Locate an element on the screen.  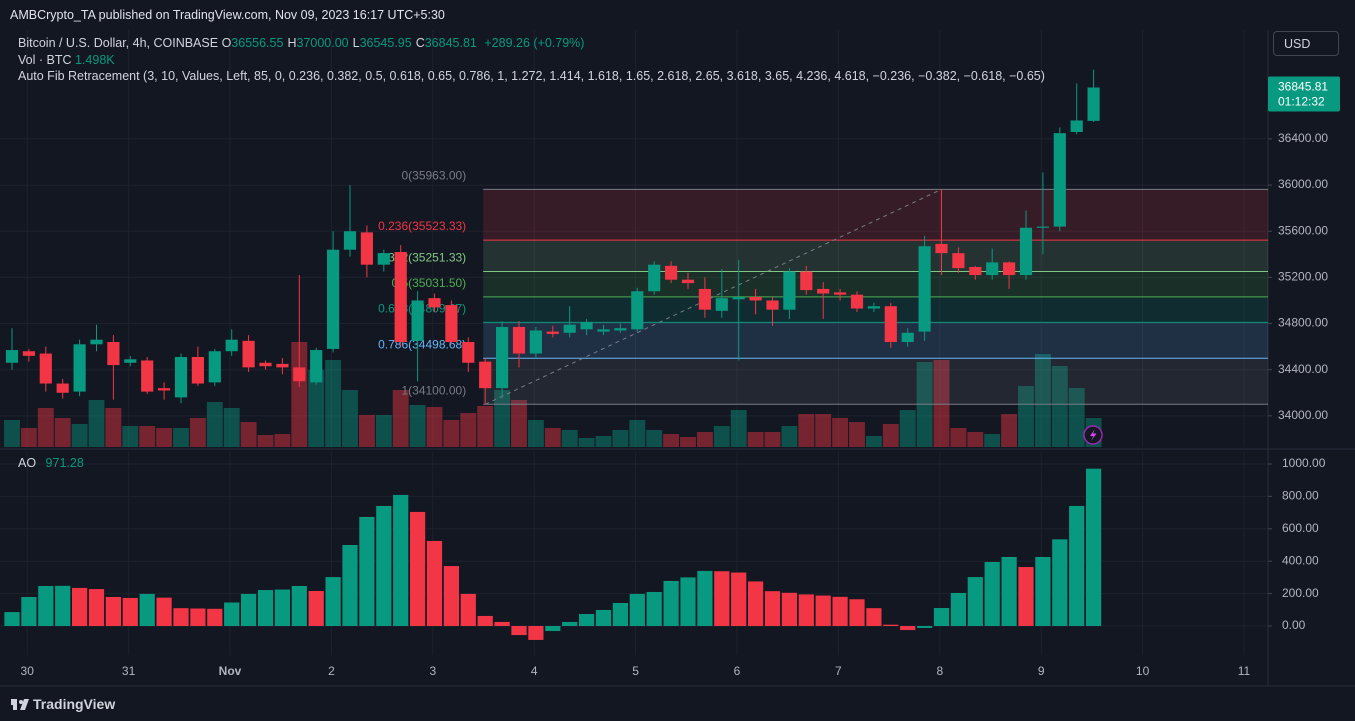
ohlc-key: C is located at coordinates (420, 43).